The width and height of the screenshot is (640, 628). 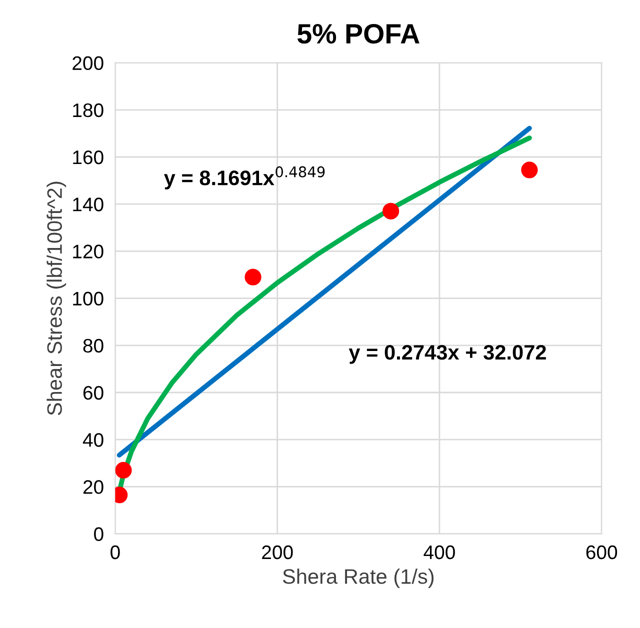 What do you see at coordinates (115, 552) in the screenshot?
I see `x-tick-label: 0` at bounding box center [115, 552].